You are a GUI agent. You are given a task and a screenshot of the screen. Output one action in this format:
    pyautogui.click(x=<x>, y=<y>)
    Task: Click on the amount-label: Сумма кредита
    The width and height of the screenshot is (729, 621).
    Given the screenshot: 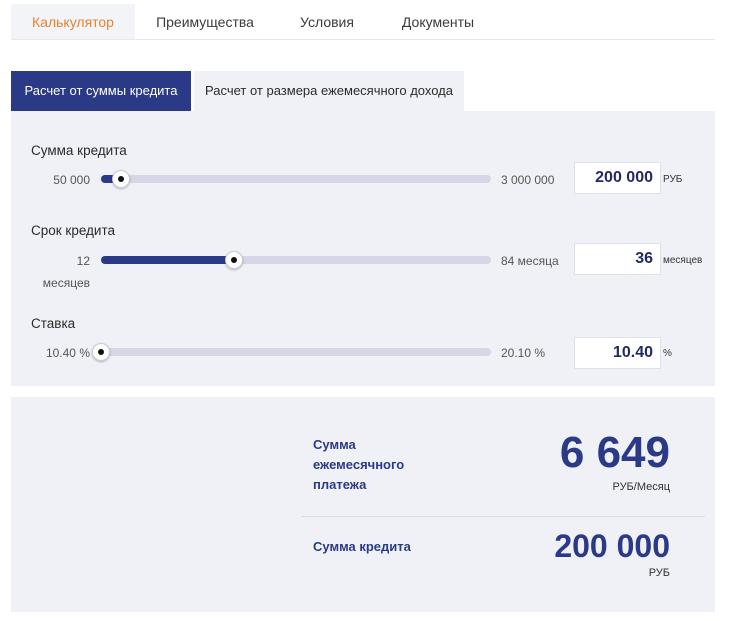 What is the action you would take?
    pyautogui.click(x=79, y=150)
    